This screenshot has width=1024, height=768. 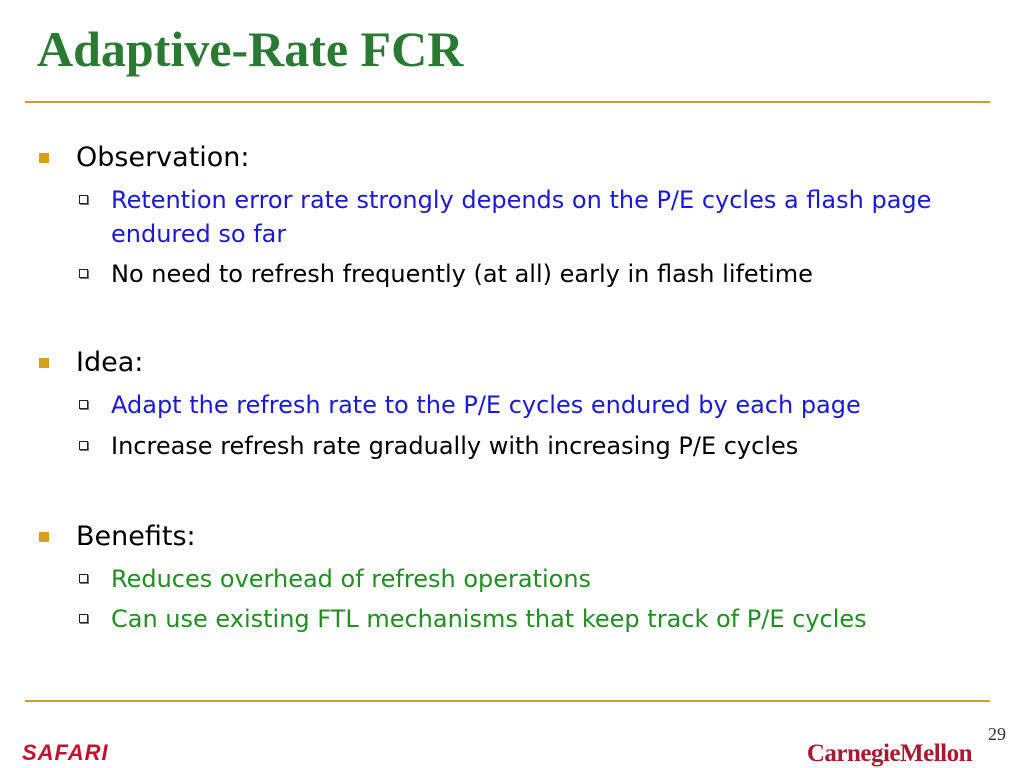 What do you see at coordinates (889, 753) in the screenshot?
I see `carnegie-mellon-logo: CarnegieMellon` at bounding box center [889, 753].